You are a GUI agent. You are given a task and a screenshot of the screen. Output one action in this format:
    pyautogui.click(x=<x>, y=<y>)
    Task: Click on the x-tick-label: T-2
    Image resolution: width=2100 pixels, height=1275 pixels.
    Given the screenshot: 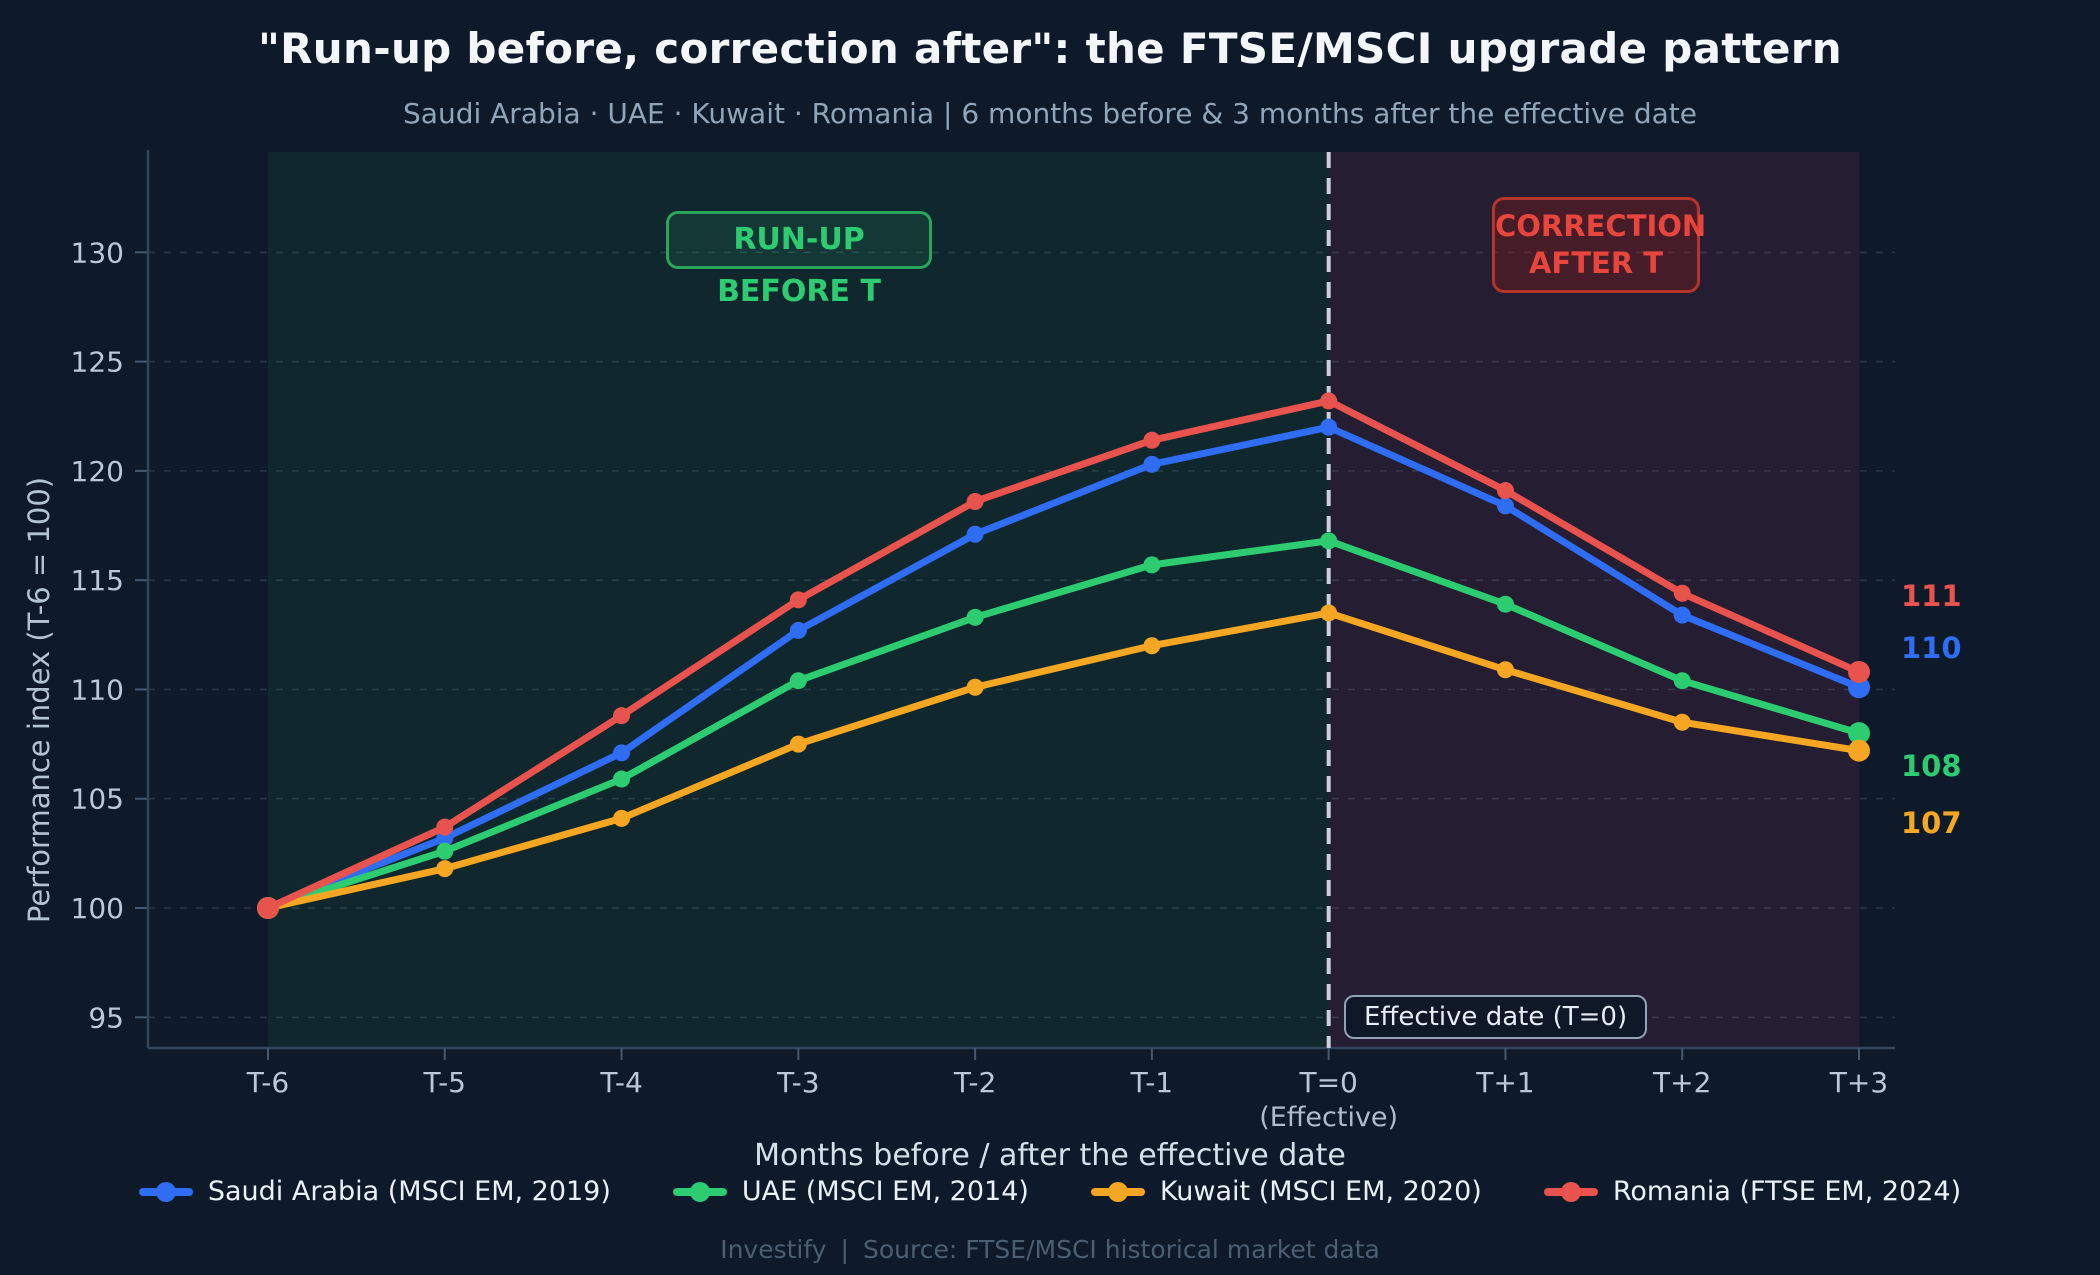 What is the action you would take?
    pyautogui.click(x=974, y=1082)
    